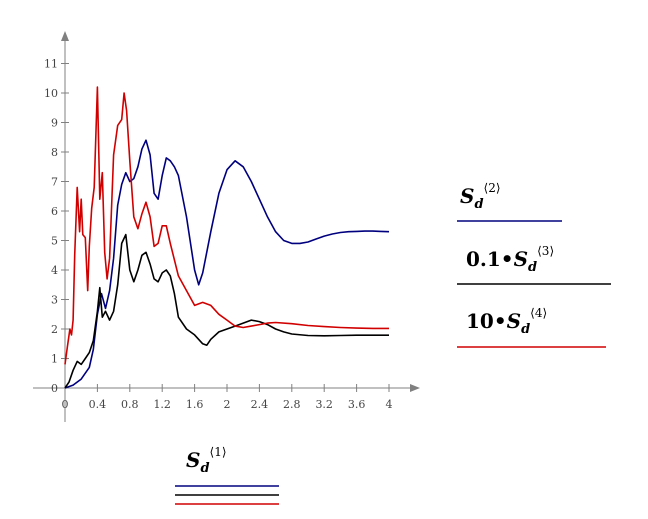 This screenshot has width=648, height=519. Describe the element at coordinates (324, 404) in the screenshot. I see `x-tick-label: 3.2` at that location.